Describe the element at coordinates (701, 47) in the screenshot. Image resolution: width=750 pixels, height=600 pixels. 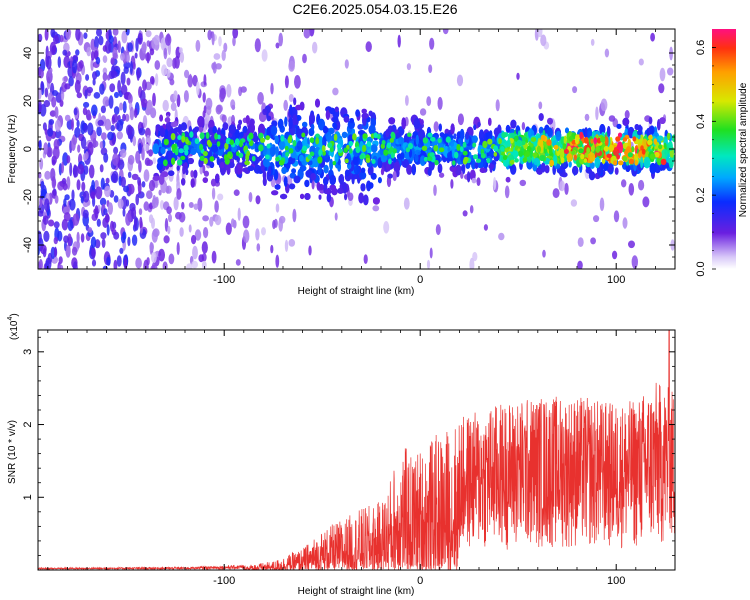
I see `colorbar-tick-label: 0.6` at that location.